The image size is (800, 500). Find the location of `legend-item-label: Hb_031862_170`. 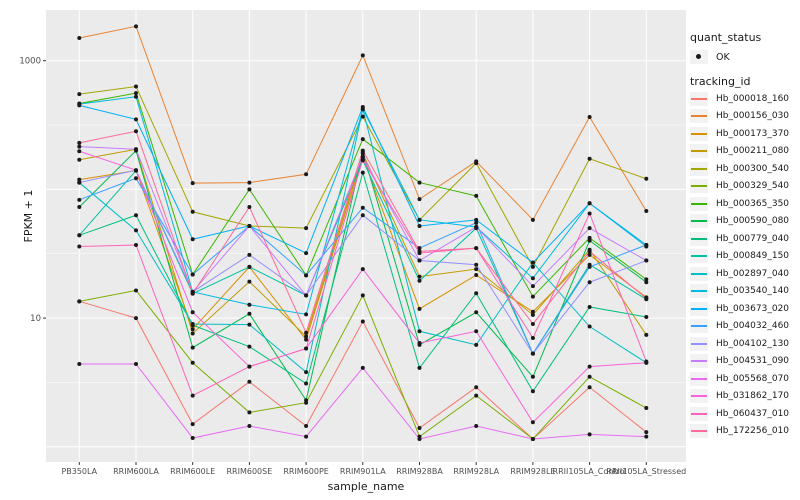

legend-item-label: Hb_031862_170 is located at coordinates (753, 396).